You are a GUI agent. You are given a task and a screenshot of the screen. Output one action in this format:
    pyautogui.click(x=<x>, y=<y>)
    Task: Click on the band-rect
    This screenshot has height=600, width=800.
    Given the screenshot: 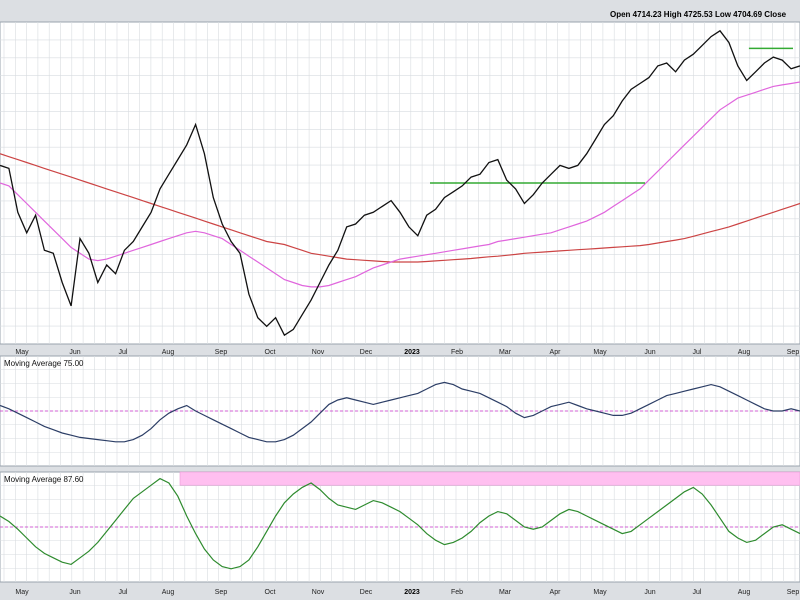 What is the action you would take?
    pyautogui.click(x=489, y=478)
    